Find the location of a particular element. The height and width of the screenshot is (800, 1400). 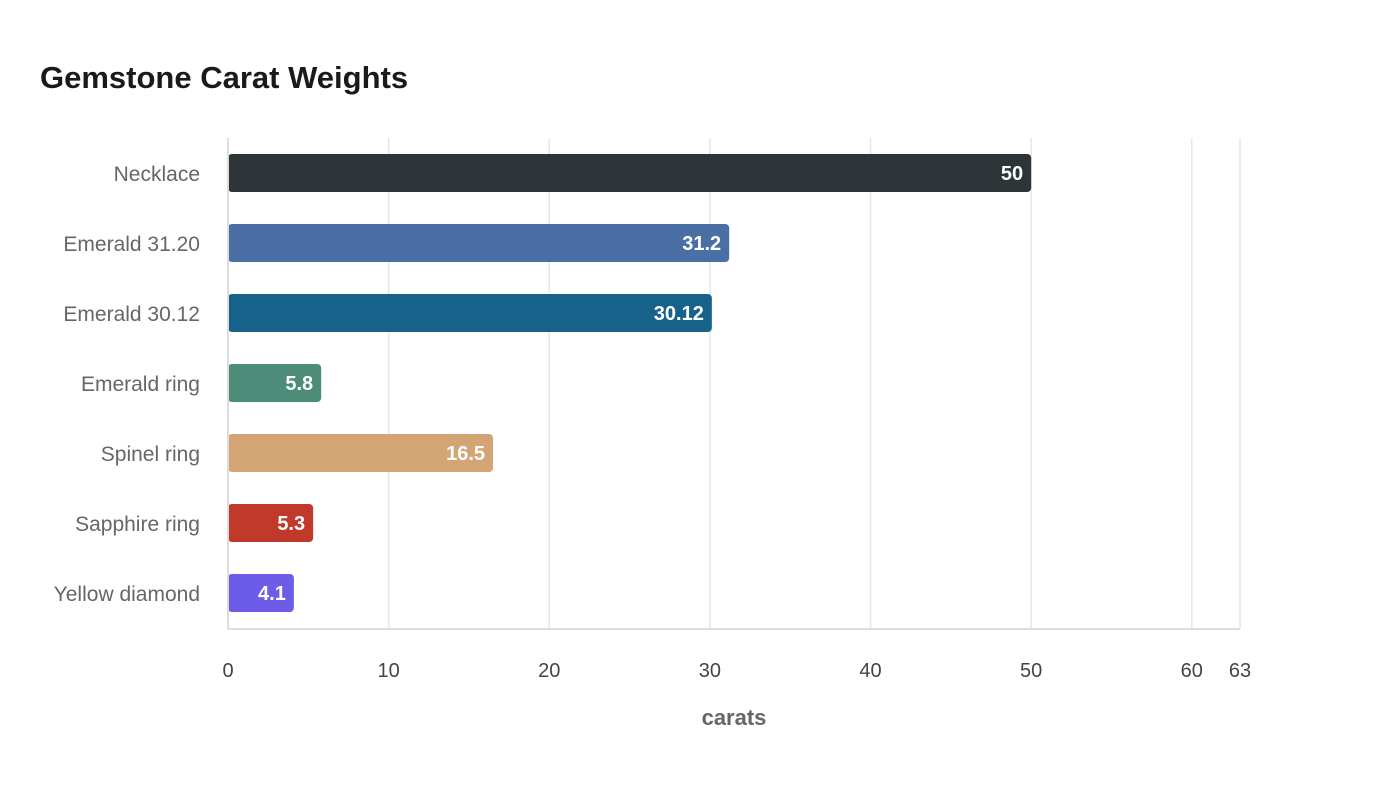

x-tick-label-3: 30 is located at coordinates (710, 671).